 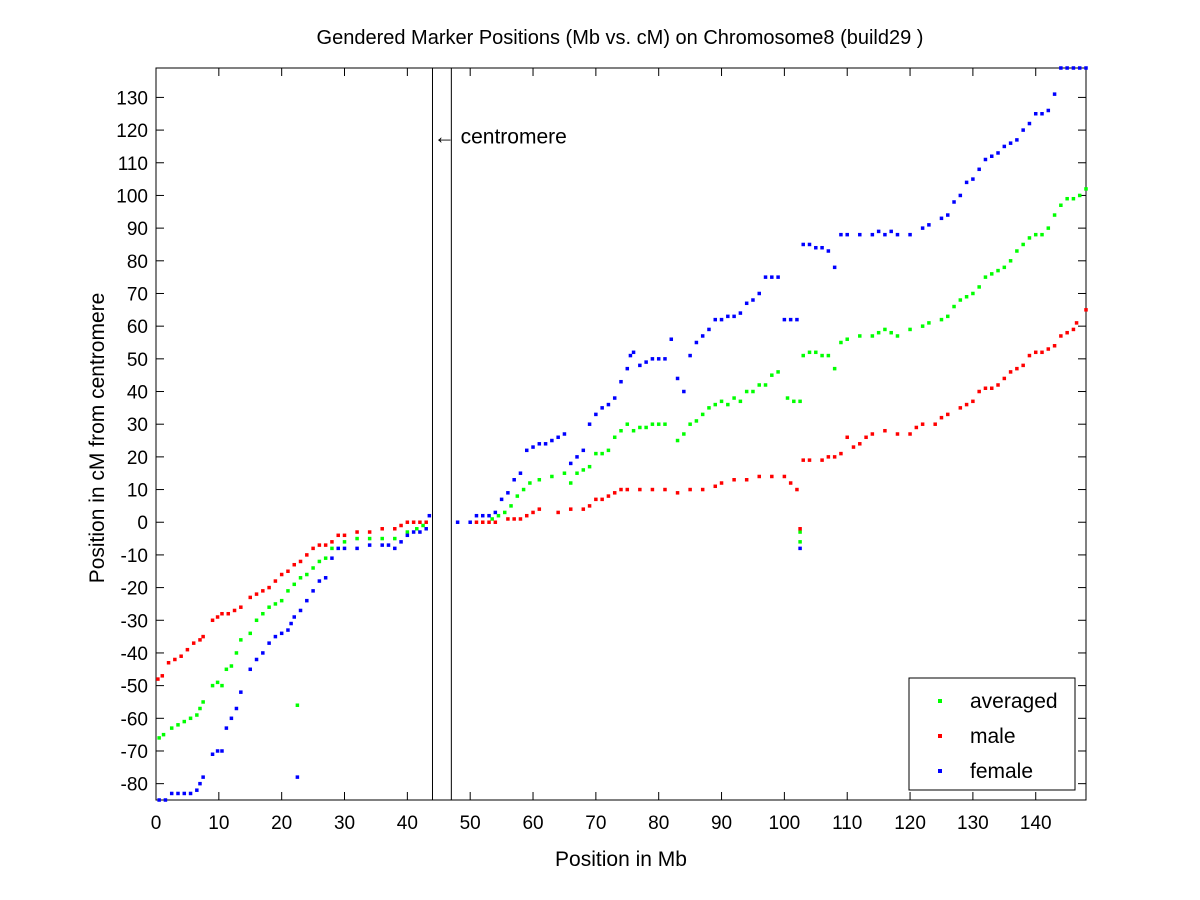 I want to click on legend-box, so click(x=992, y=734).